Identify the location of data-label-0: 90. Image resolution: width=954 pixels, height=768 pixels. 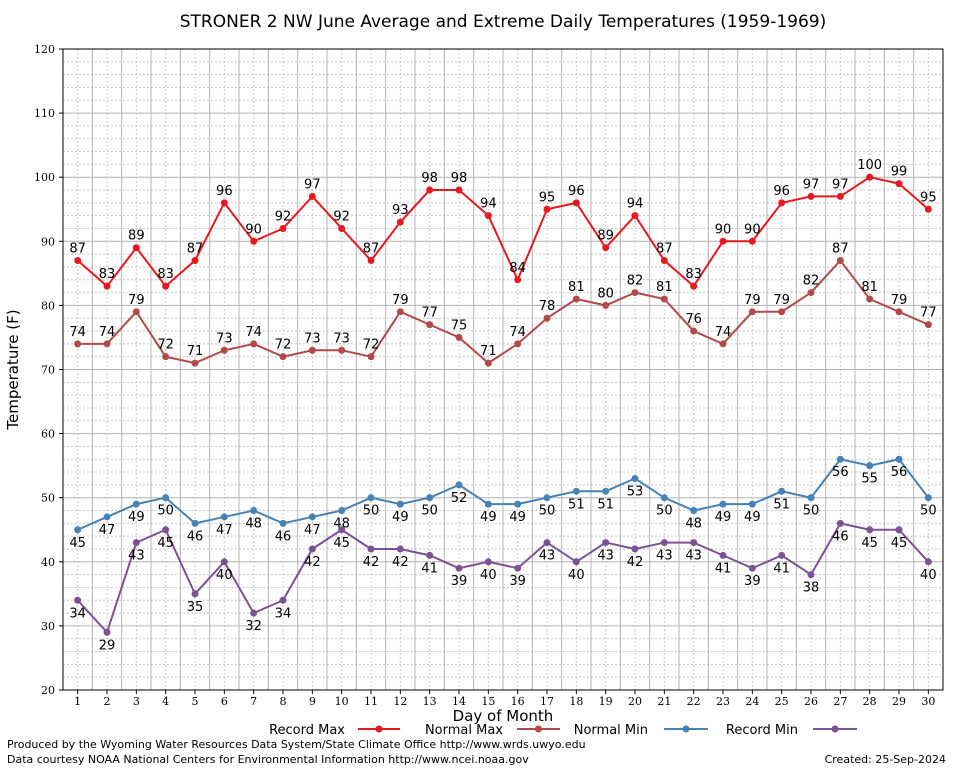
(723, 229).